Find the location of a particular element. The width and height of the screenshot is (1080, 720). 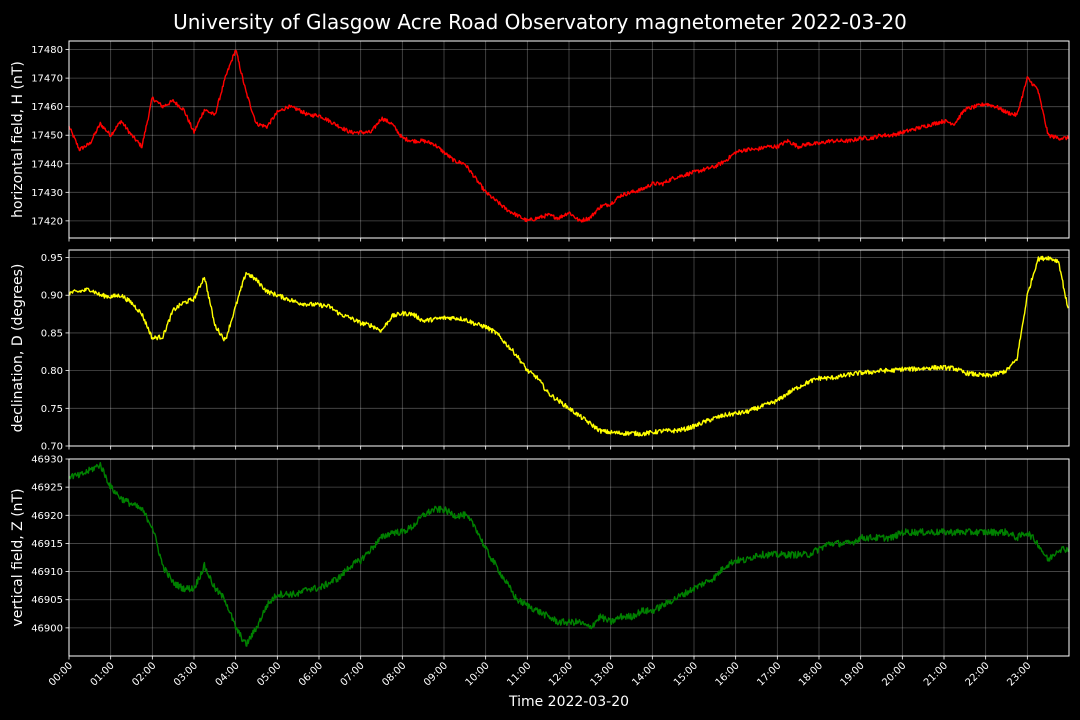

y-tick-label: 46910 is located at coordinates (47, 572).